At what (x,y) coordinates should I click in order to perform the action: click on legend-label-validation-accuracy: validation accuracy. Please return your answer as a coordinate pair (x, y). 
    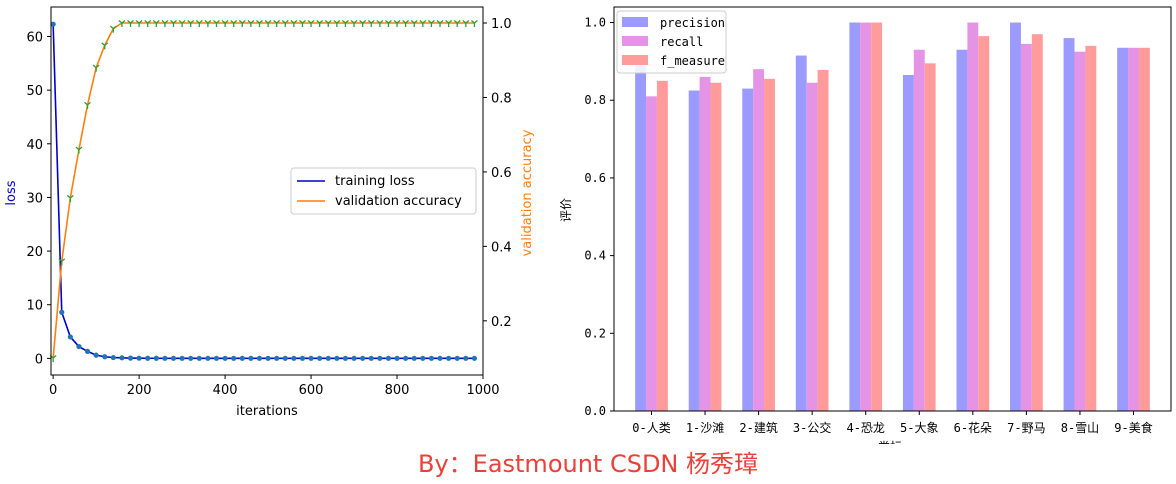
    Looking at the image, I should click on (398, 201).